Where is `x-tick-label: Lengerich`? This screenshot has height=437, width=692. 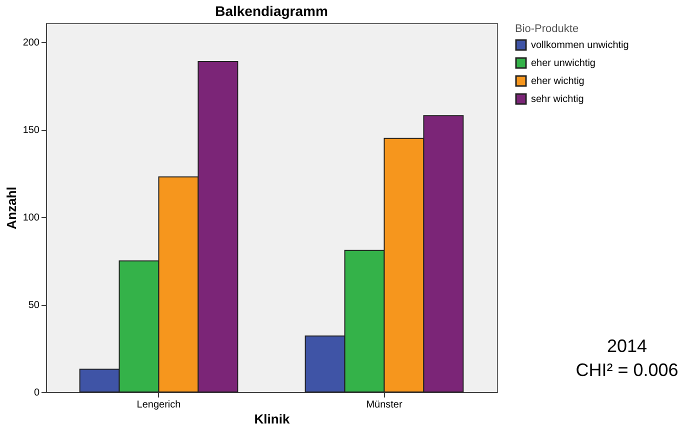
x-tick-label: Lengerich is located at coordinates (158, 405).